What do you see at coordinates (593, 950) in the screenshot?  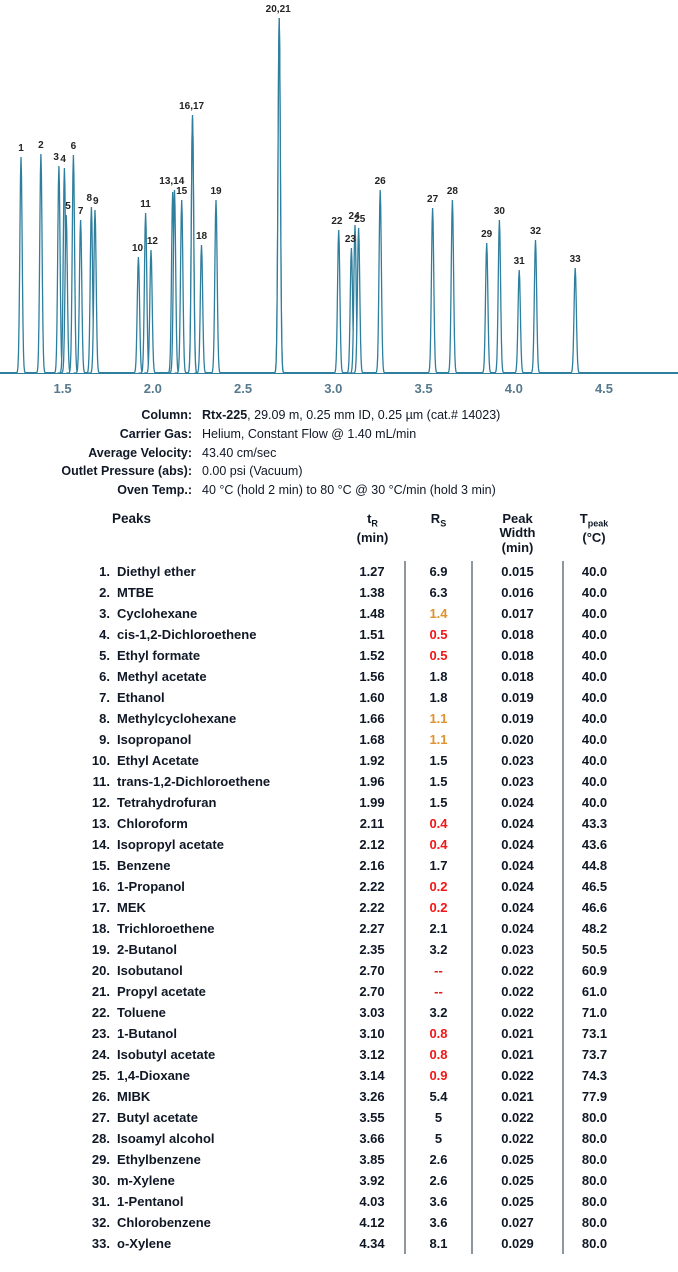 I see `cell-tpeak: 50.5` at bounding box center [593, 950].